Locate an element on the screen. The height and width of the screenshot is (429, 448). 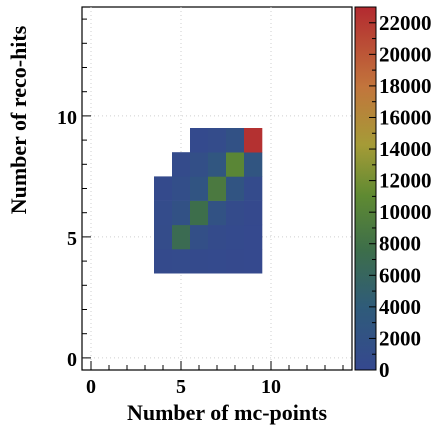
y-tick-label-10: 10 is located at coordinates (67, 118).